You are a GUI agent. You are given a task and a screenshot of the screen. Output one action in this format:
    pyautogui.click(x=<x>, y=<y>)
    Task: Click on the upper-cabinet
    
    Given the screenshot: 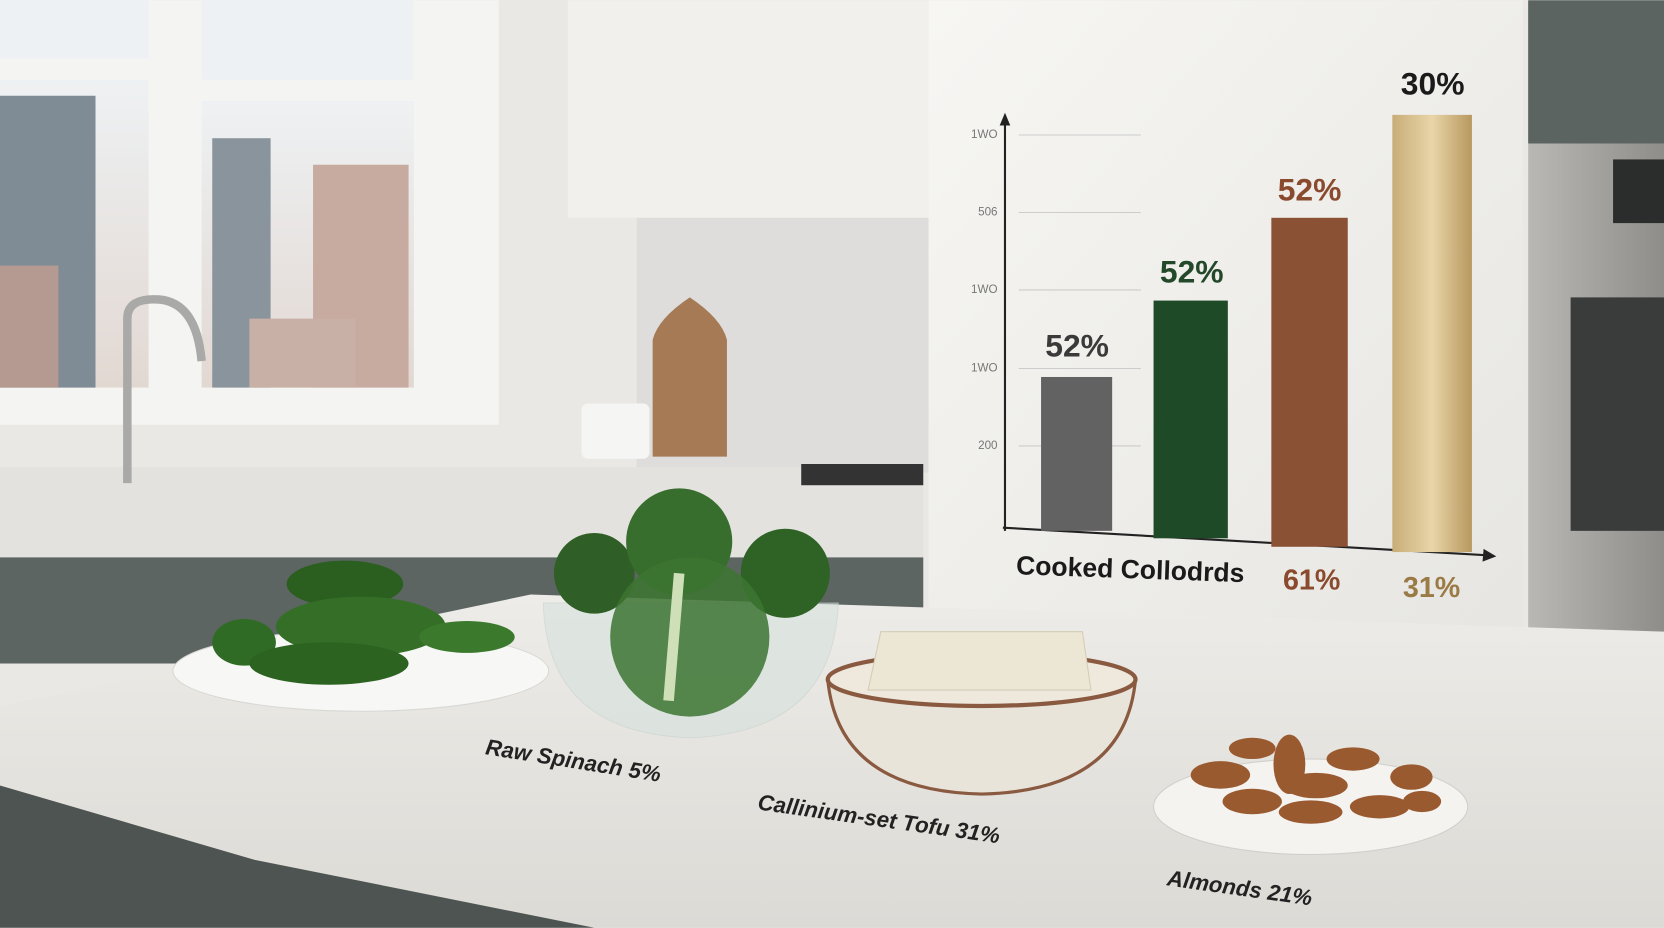 What is the action you would take?
    pyautogui.click(x=748, y=109)
    